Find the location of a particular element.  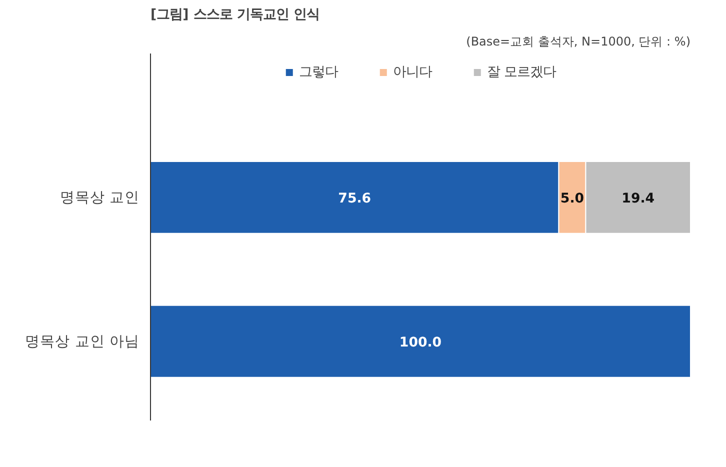

data-label: 19.4 is located at coordinates (638, 198).